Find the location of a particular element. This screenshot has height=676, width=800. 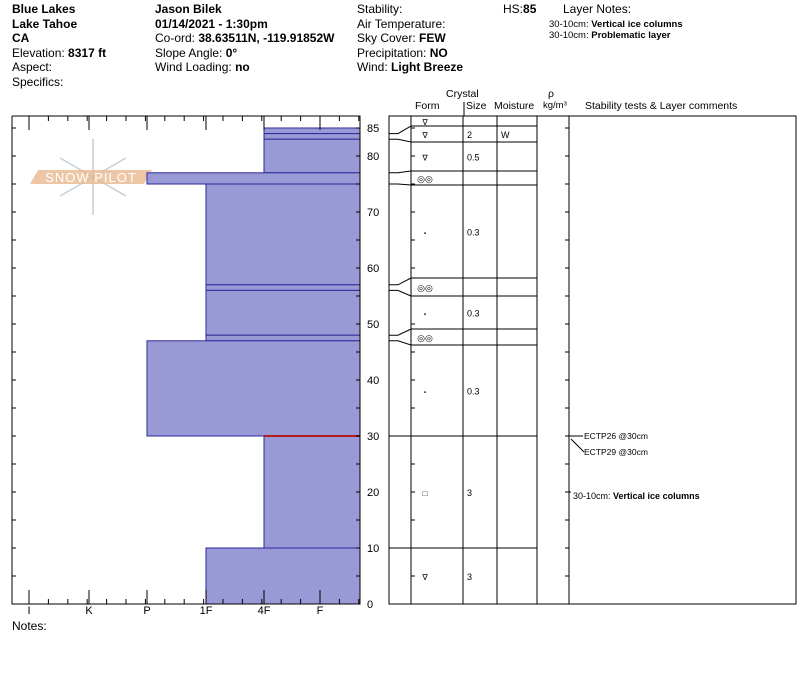

crystal-header: Crystal is located at coordinates (462, 94).